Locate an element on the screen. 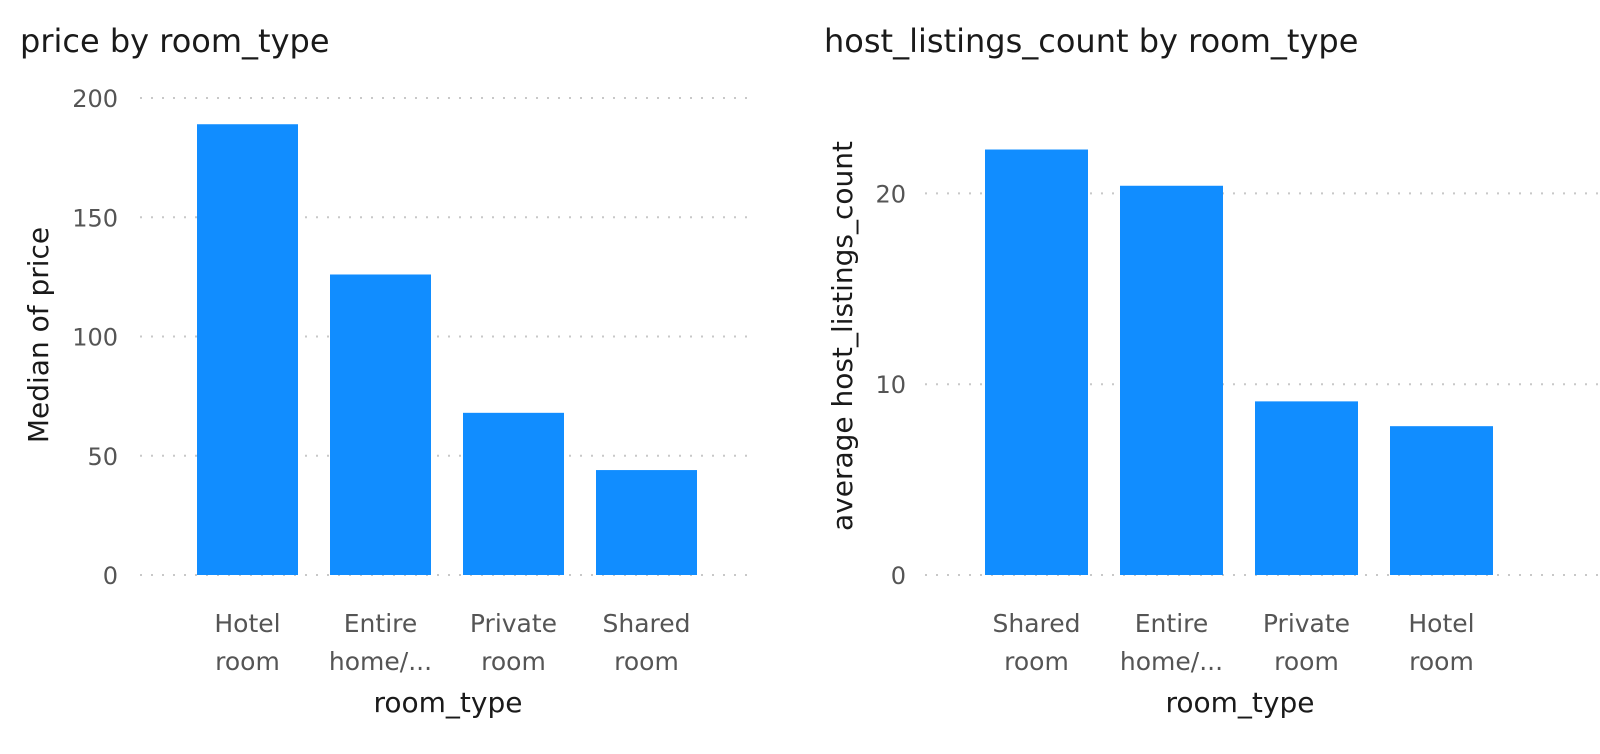  y-axis-title: Median of price is located at coordinates (38, 335).